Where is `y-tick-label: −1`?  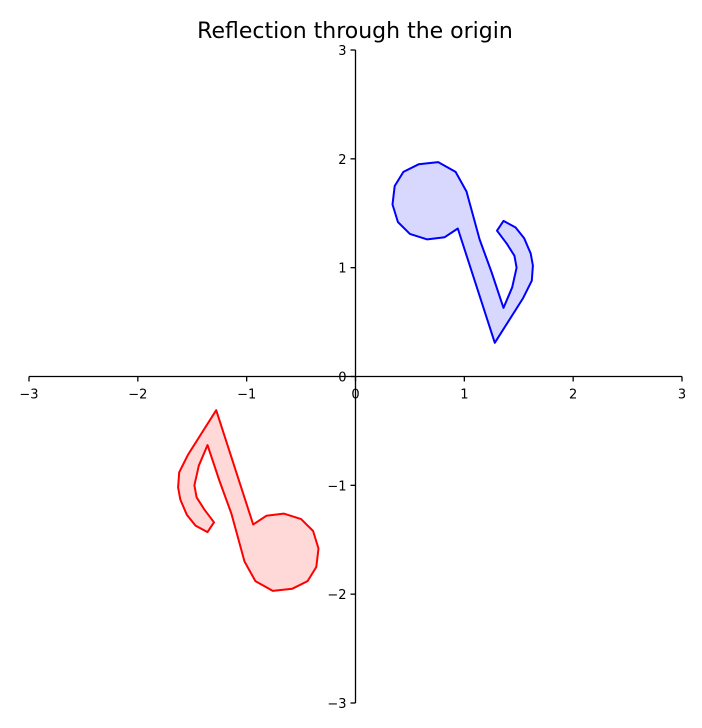
y-tick-label: −1 is located at coordinates (336, 486).